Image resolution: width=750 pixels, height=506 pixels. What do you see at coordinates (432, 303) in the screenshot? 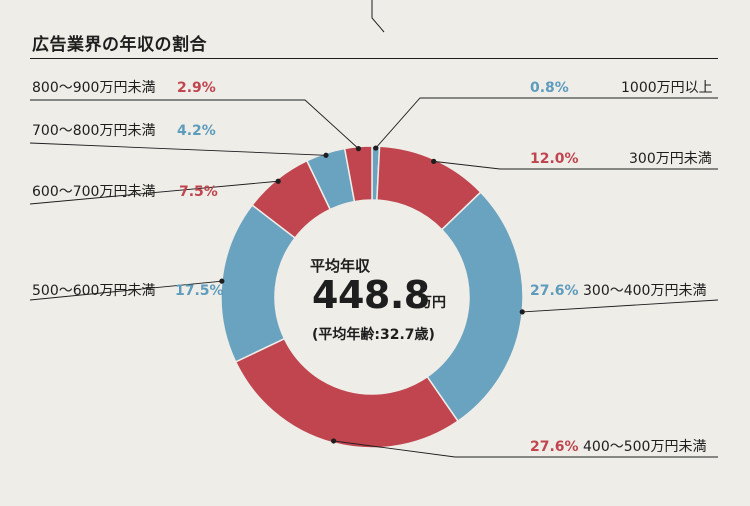
I see `center-unit: 万円` at bounding box center [432, 303].